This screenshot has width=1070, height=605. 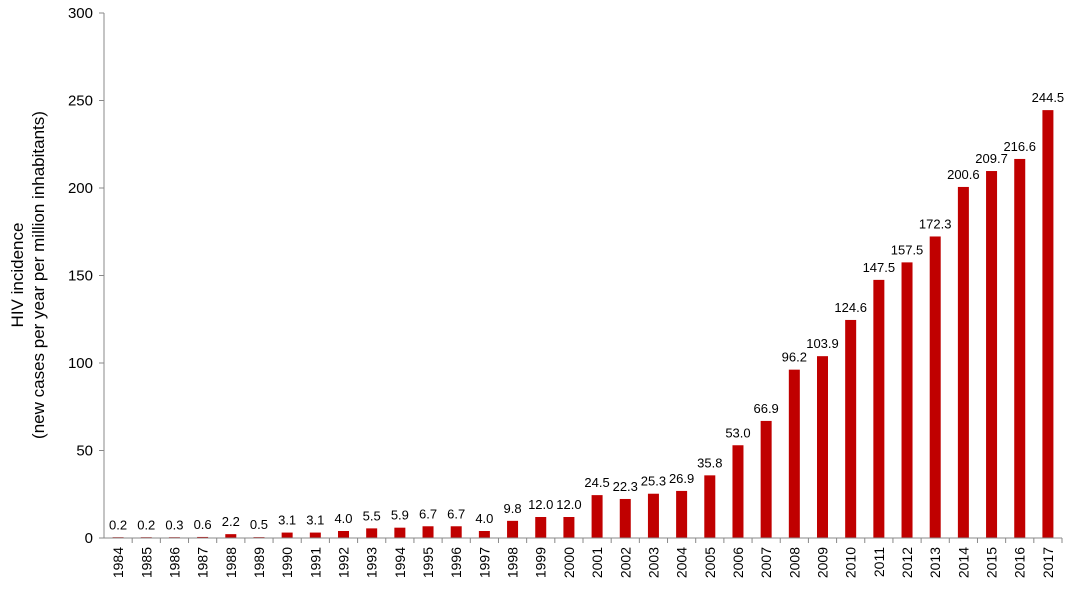 What do you see at coordinates (315, 562) in the screenshot?
I see `x-tick-label: 1991` at bounding box center [315, 562].